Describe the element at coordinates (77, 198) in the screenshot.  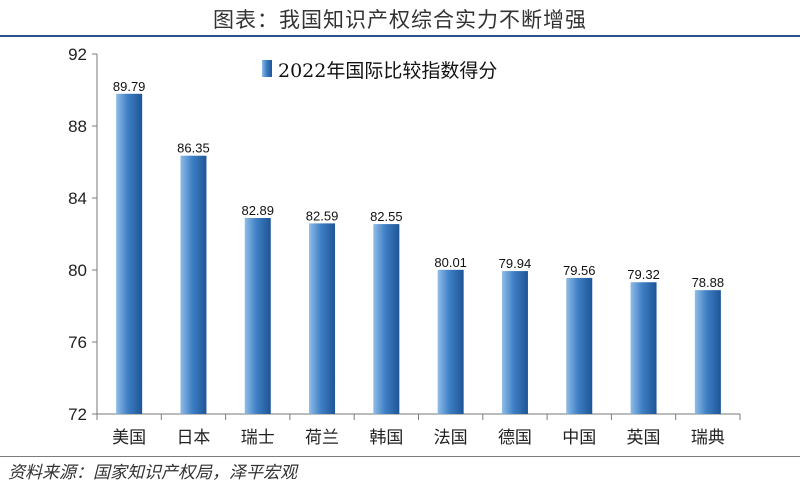
I see `y-tick-label: 84` at that location.